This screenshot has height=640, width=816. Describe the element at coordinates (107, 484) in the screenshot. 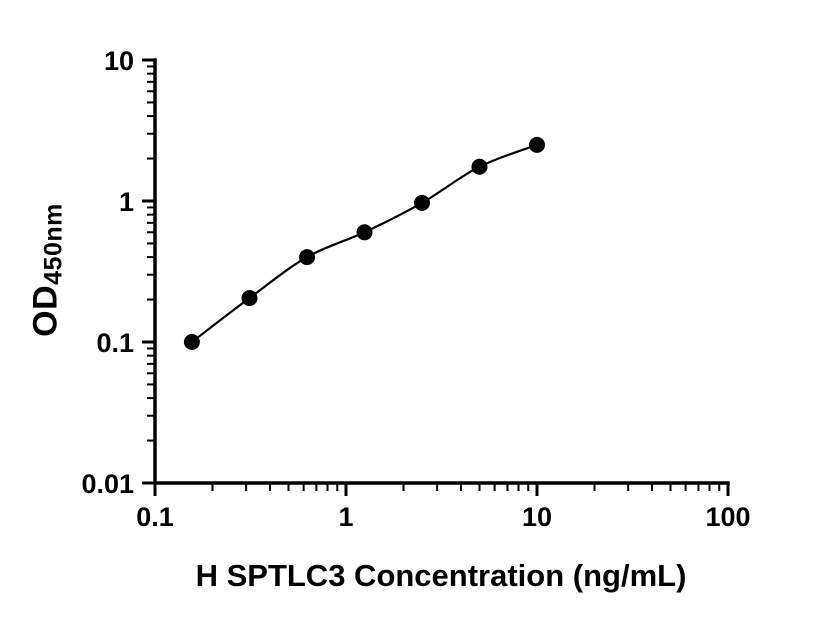

I see `y-tick-label: 0.01` at that location.